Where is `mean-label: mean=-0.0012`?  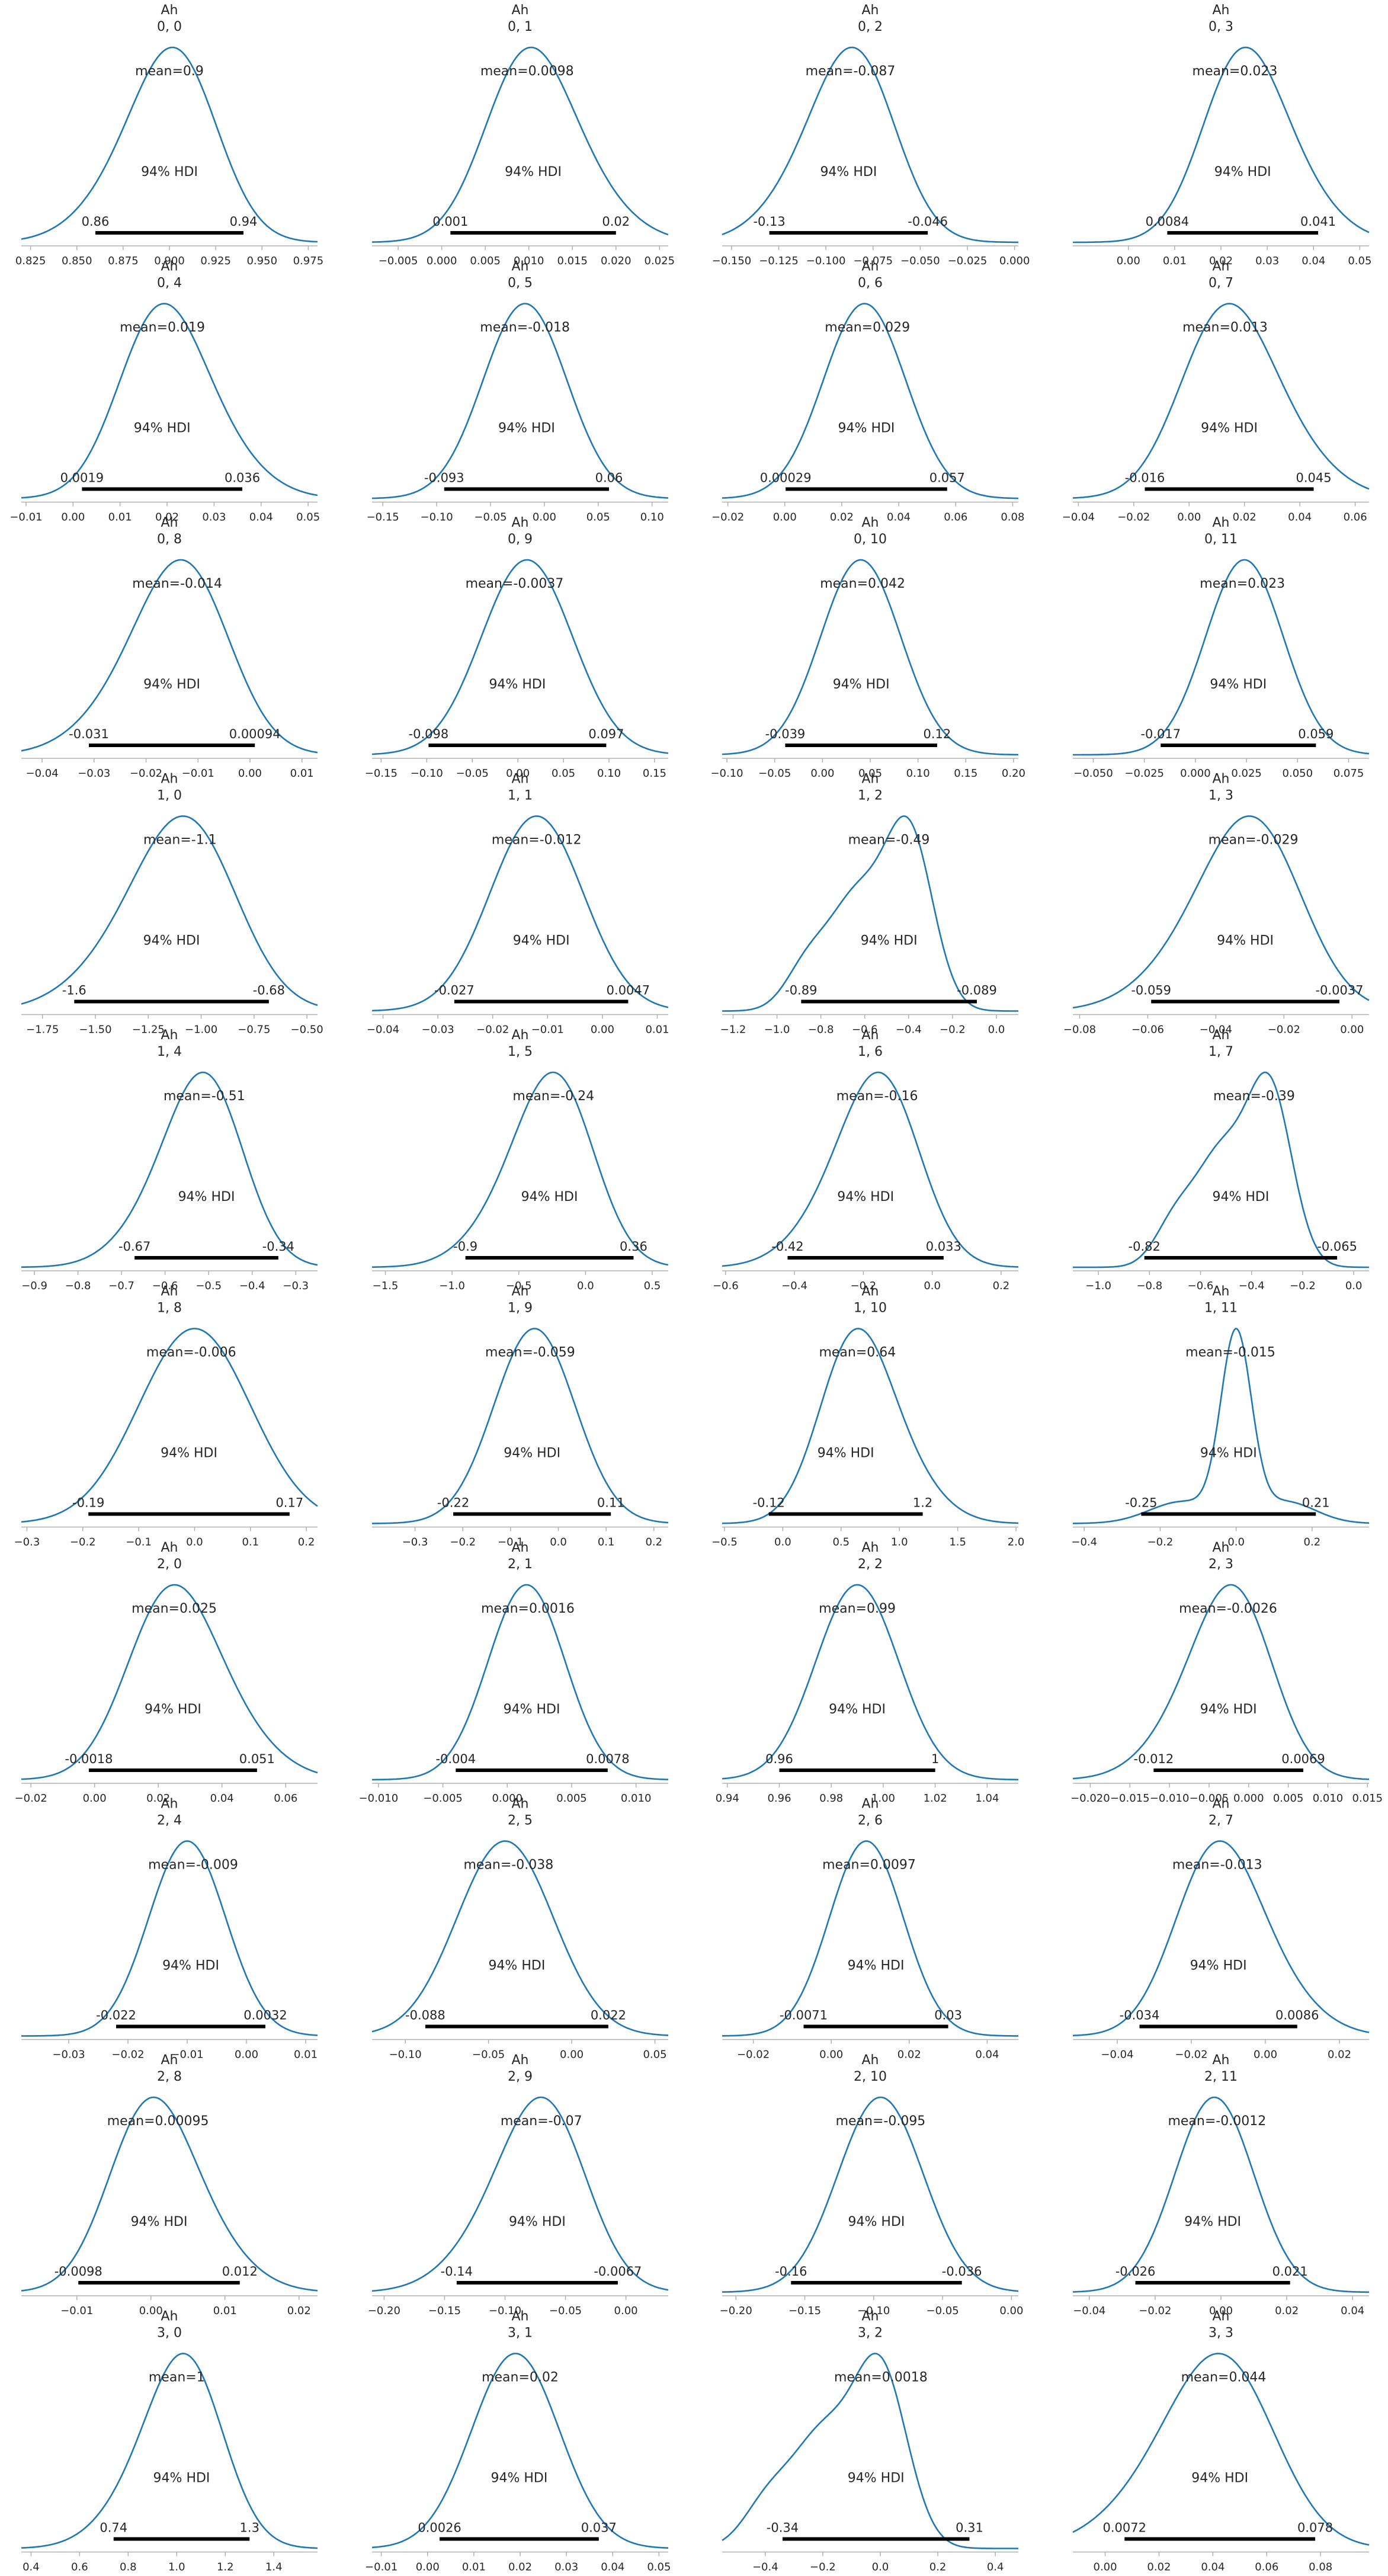
mean-label: mean=-0.0012 is located at coordinates (1217, 2121).